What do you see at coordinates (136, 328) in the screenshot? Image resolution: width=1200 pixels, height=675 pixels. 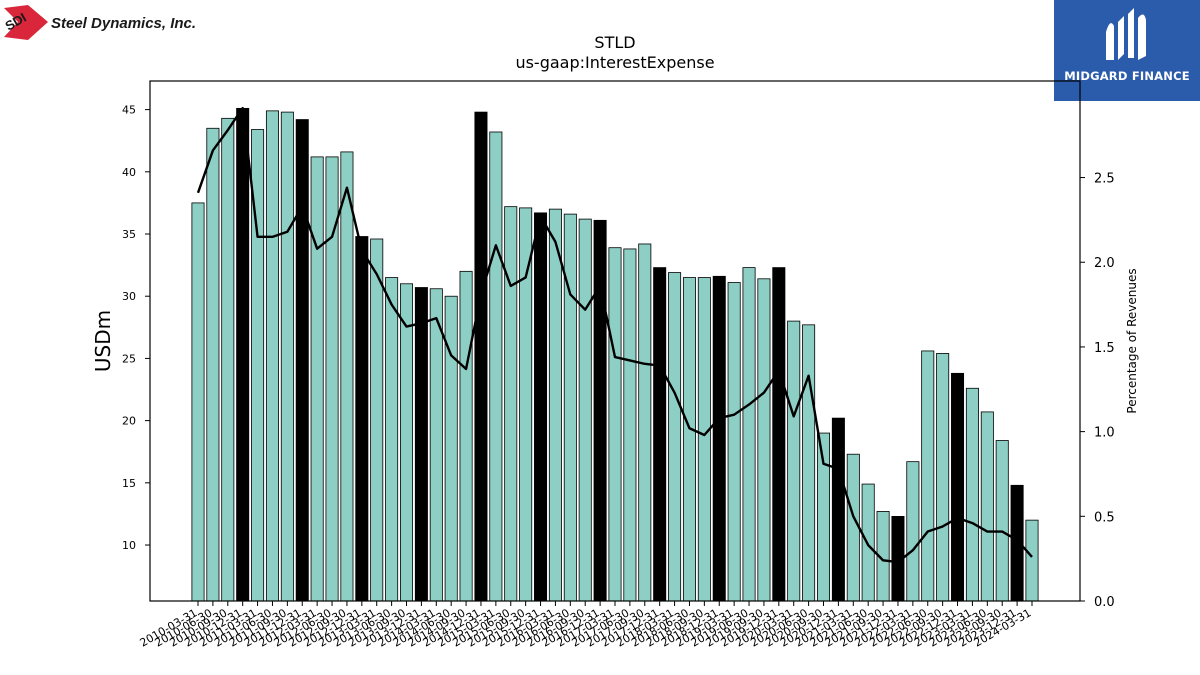 I see `y-axis-left: 10 15 20 25 30 35 40 45` at bounding box center [136, 328].